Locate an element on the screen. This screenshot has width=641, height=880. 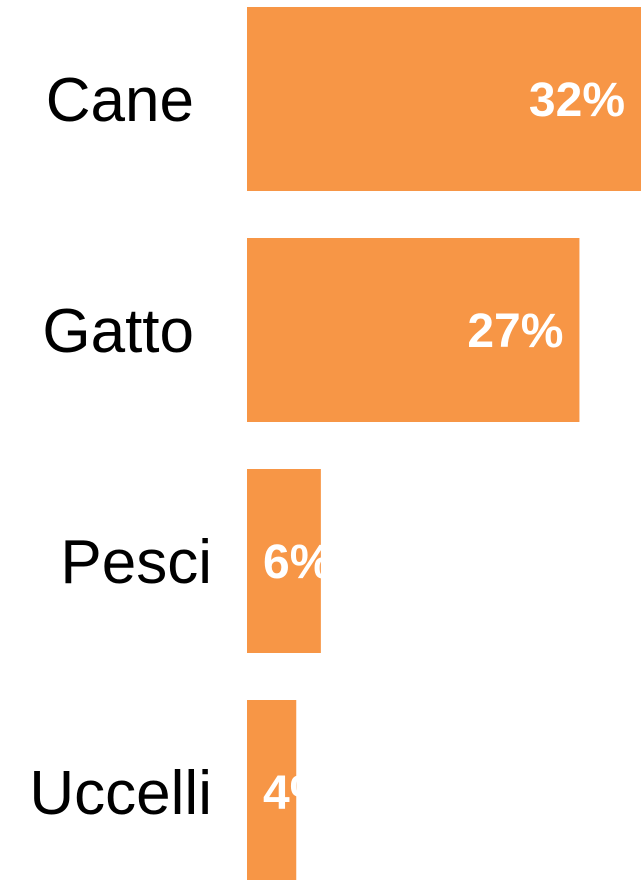
value-label-uccelli: 4% is located at coordinates (297, 793).